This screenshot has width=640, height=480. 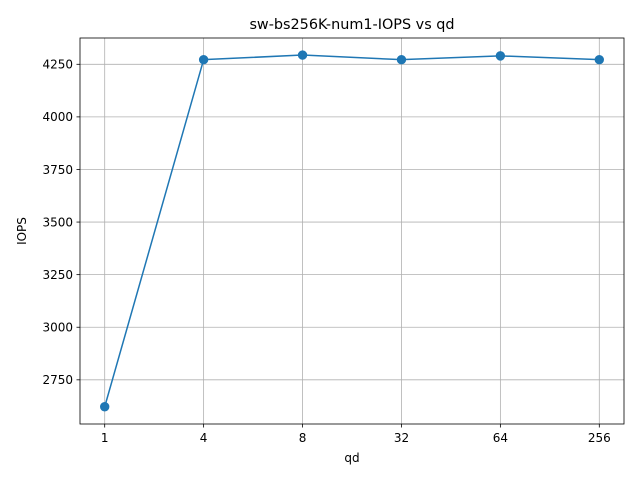 What do you see at coordinates (351, 25) in the screenshot?
I see `chart-title: sw-bs256K-num1-IOPS vs qd` at bounding box center [351, 25].